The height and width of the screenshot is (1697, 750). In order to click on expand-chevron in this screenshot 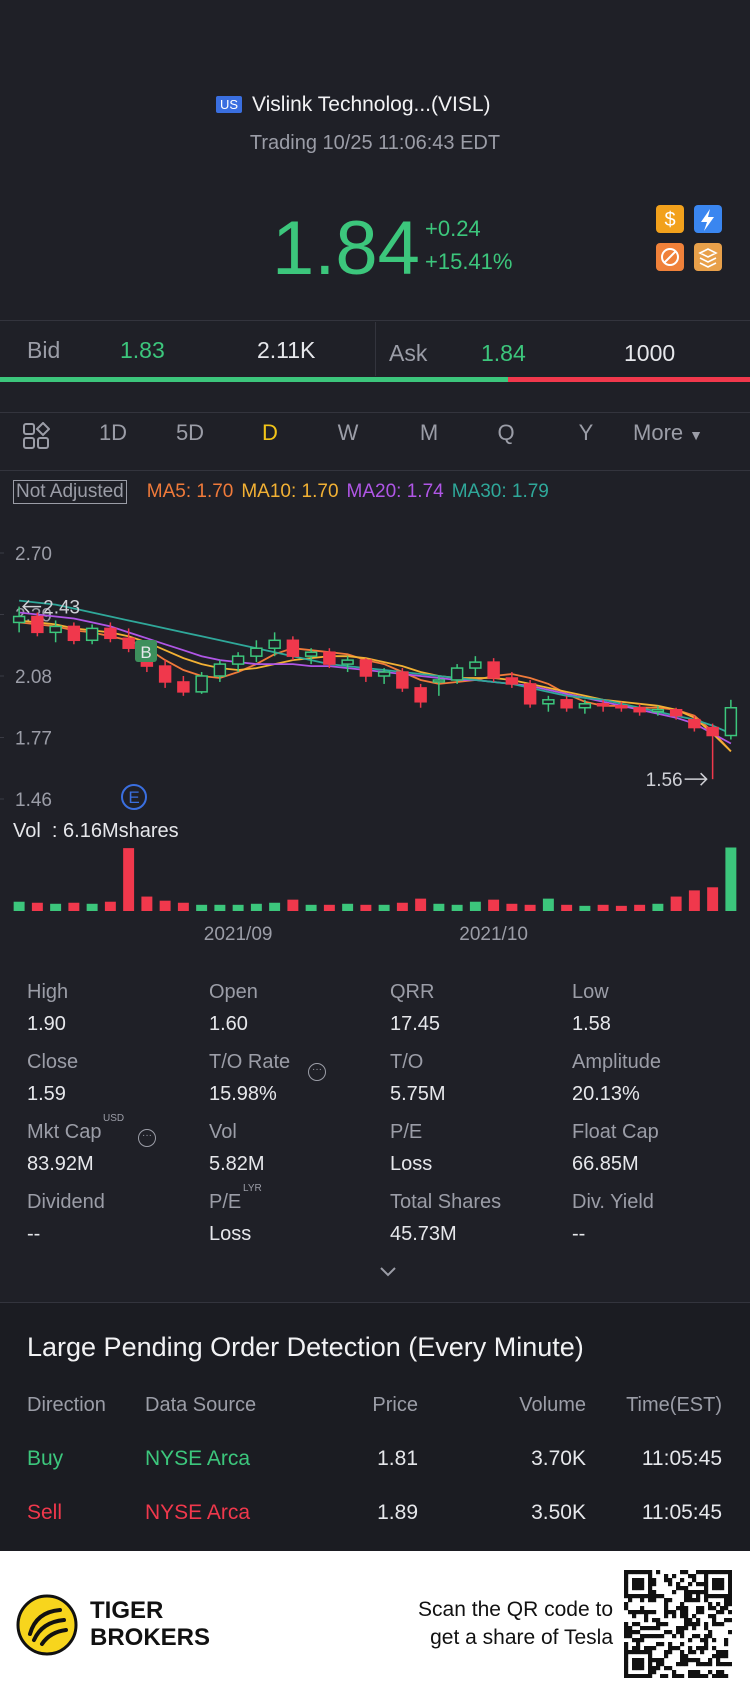, I will do `click(388, 1272)`.